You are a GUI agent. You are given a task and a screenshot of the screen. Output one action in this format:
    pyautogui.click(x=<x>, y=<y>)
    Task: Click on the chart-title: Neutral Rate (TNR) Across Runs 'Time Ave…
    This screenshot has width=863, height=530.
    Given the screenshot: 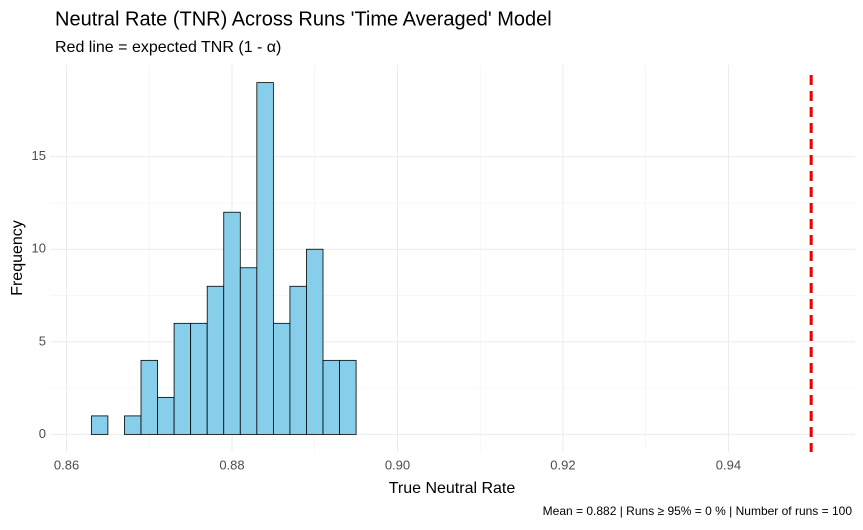 What is the action you would take?
    pyautogui.click(x=303, y=19)
    